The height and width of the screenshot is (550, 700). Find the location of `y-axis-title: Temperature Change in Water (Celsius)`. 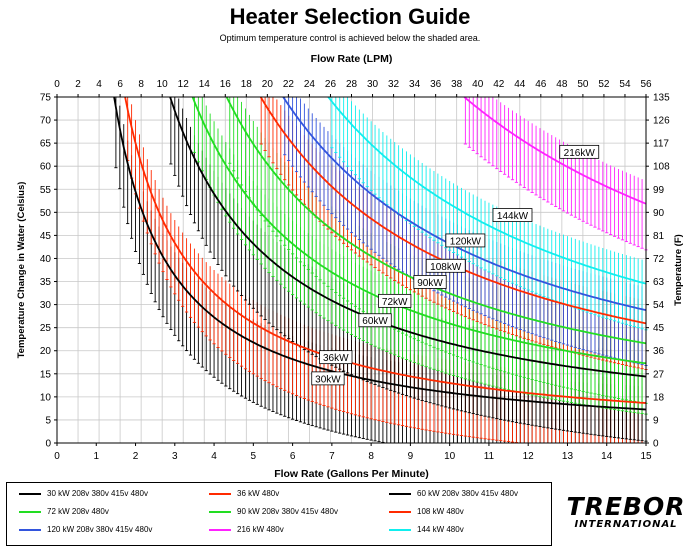

y-axis-title: Temperature Change in Water (Celsius) is located at coordinates (21, 270).